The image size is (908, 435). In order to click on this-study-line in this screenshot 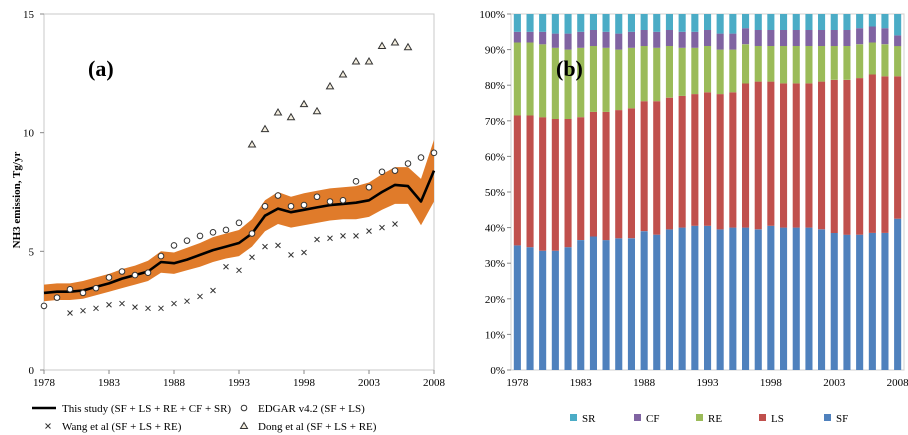, I will do `click(239, 232)`.